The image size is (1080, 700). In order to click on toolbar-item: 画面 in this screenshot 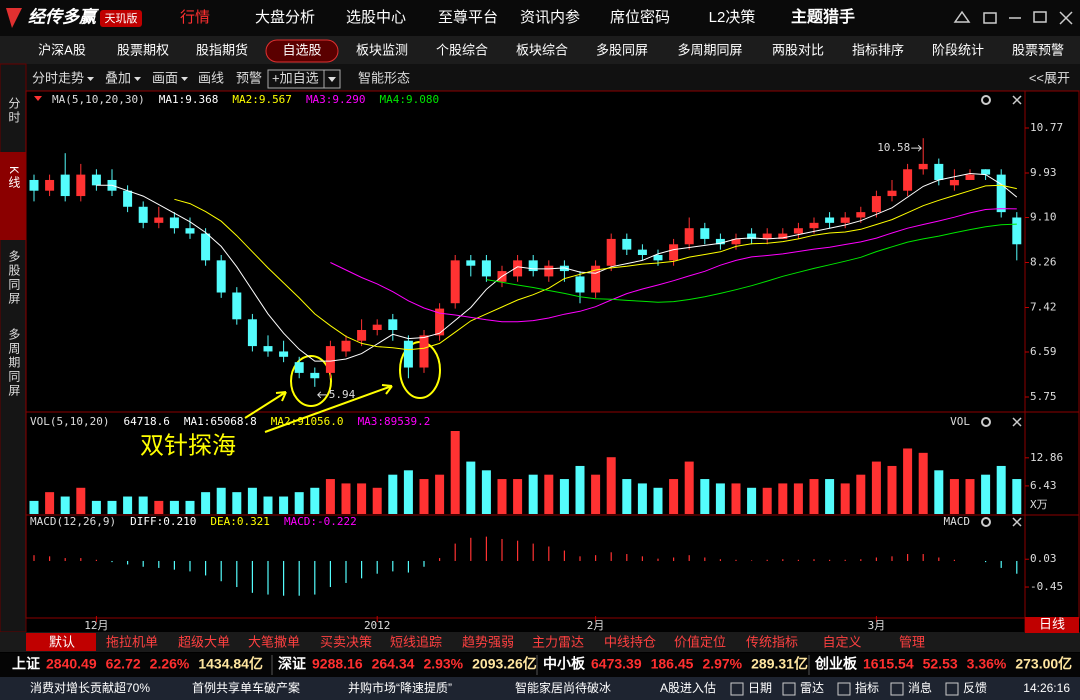, I will do `click(165, 77)`.